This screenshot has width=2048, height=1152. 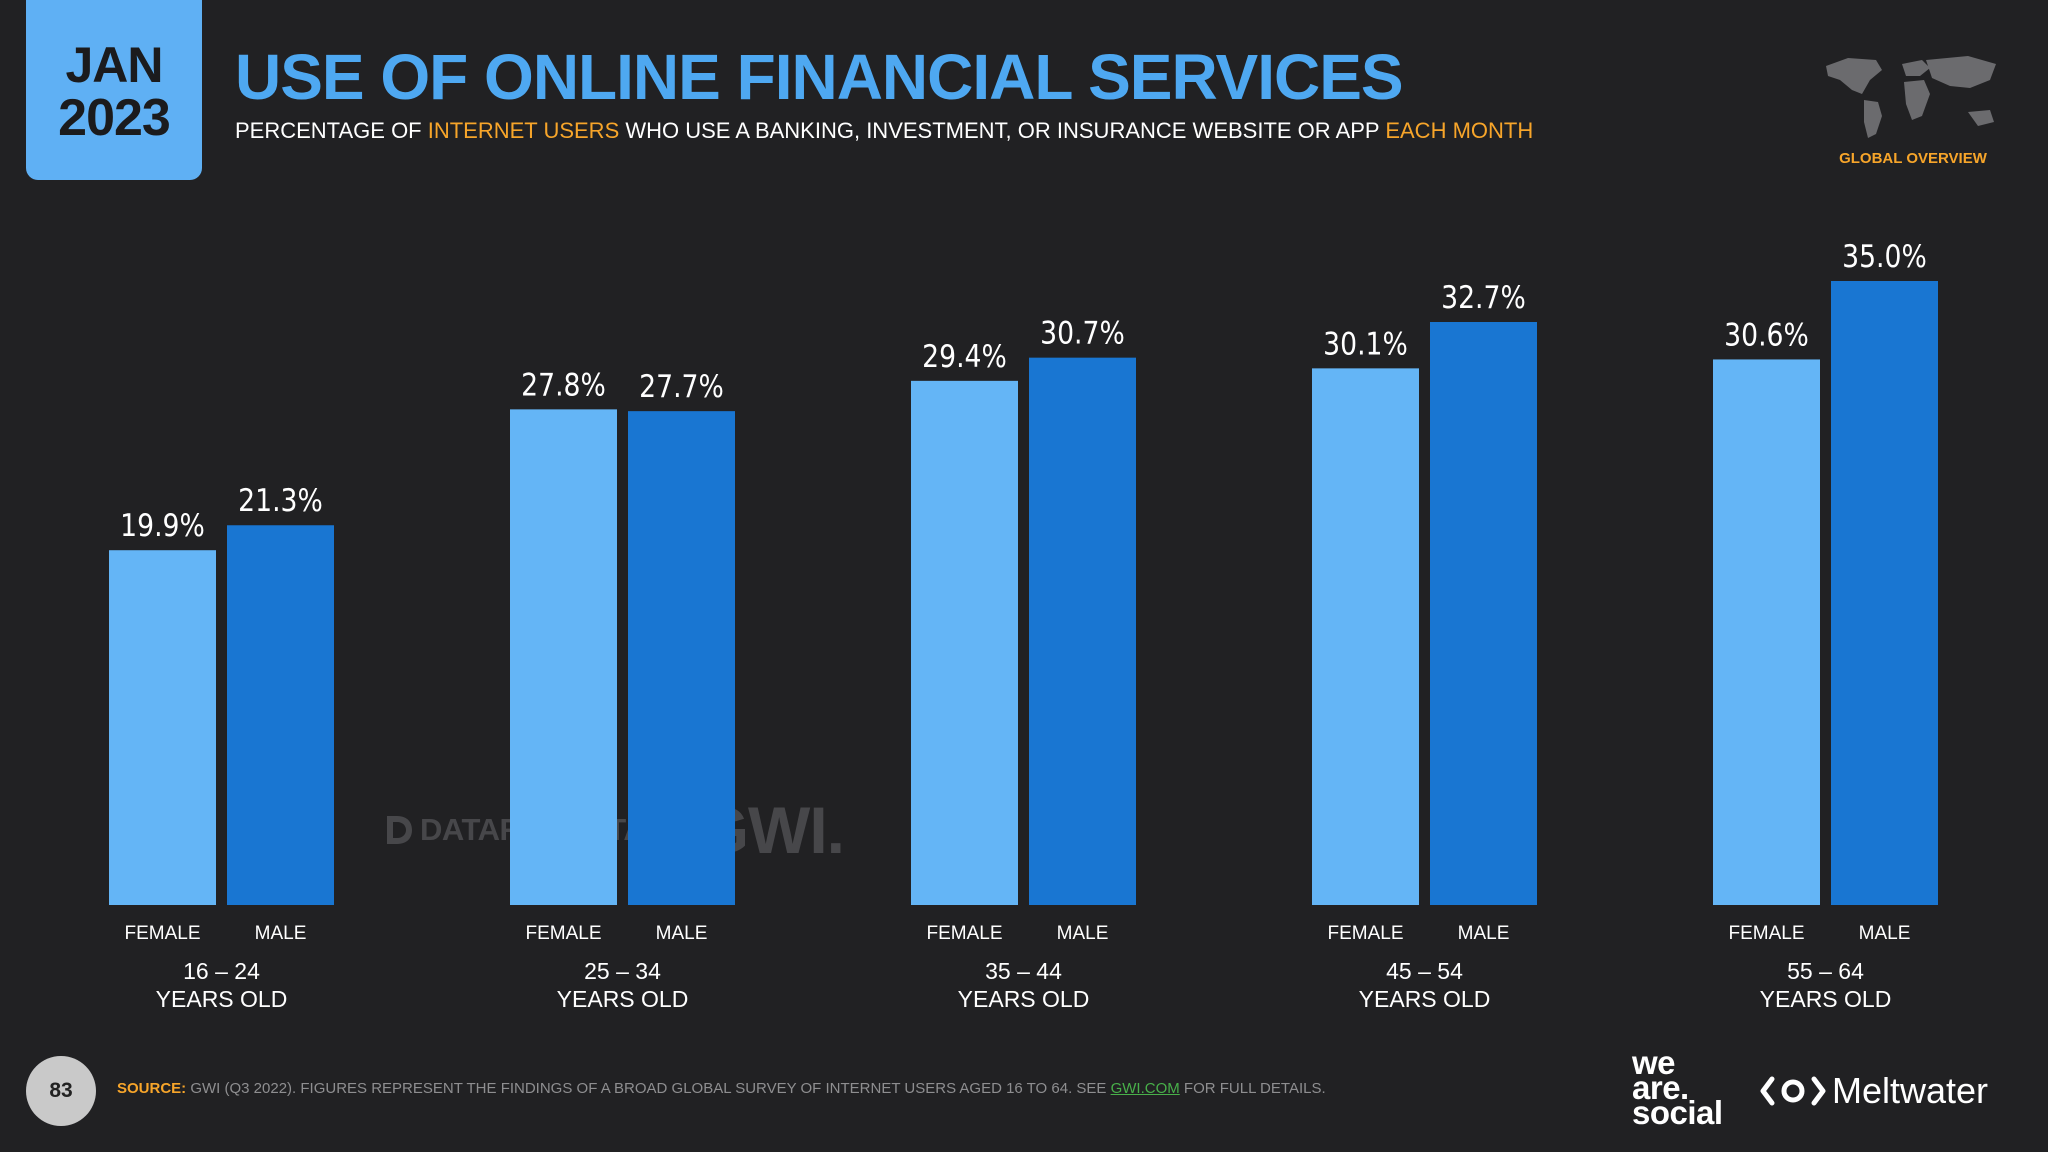 I want to click on page-title: USE OF ONLINE FINANCIAL SERVICES, so click(x=819, y=77).